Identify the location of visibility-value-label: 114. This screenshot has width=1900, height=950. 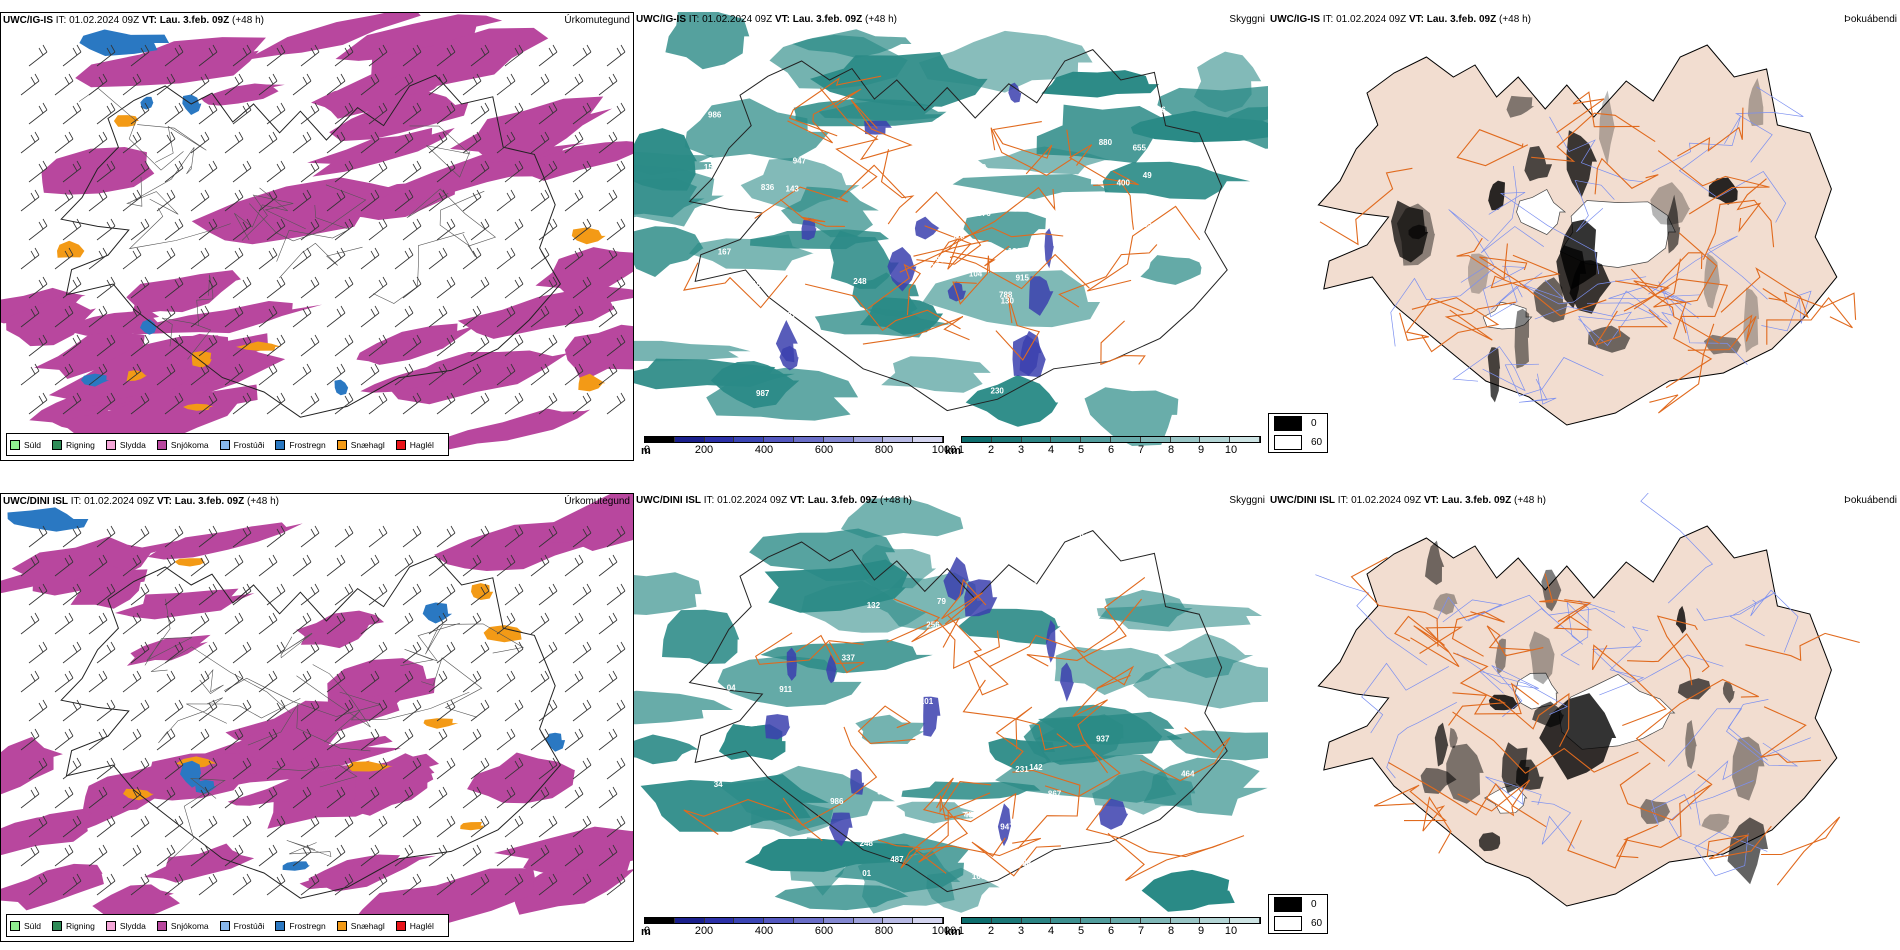
(899, 228).